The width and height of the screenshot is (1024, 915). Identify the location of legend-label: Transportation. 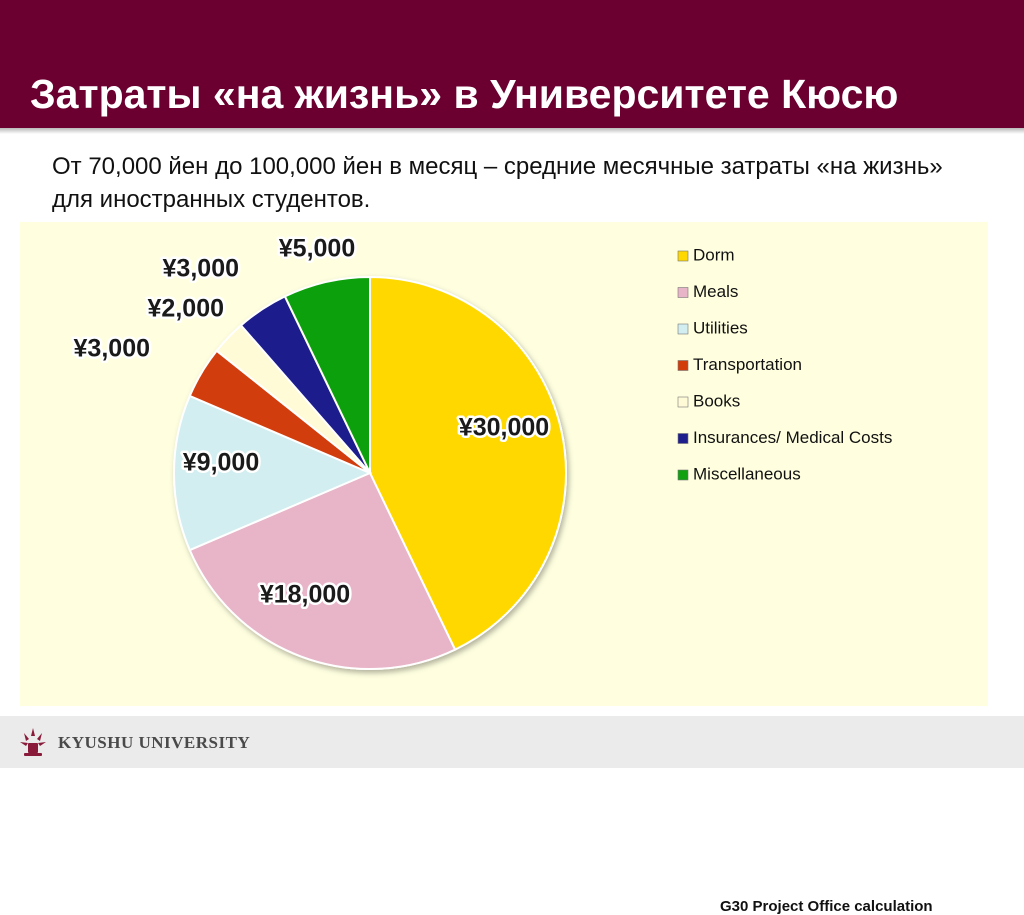
(747, 364).